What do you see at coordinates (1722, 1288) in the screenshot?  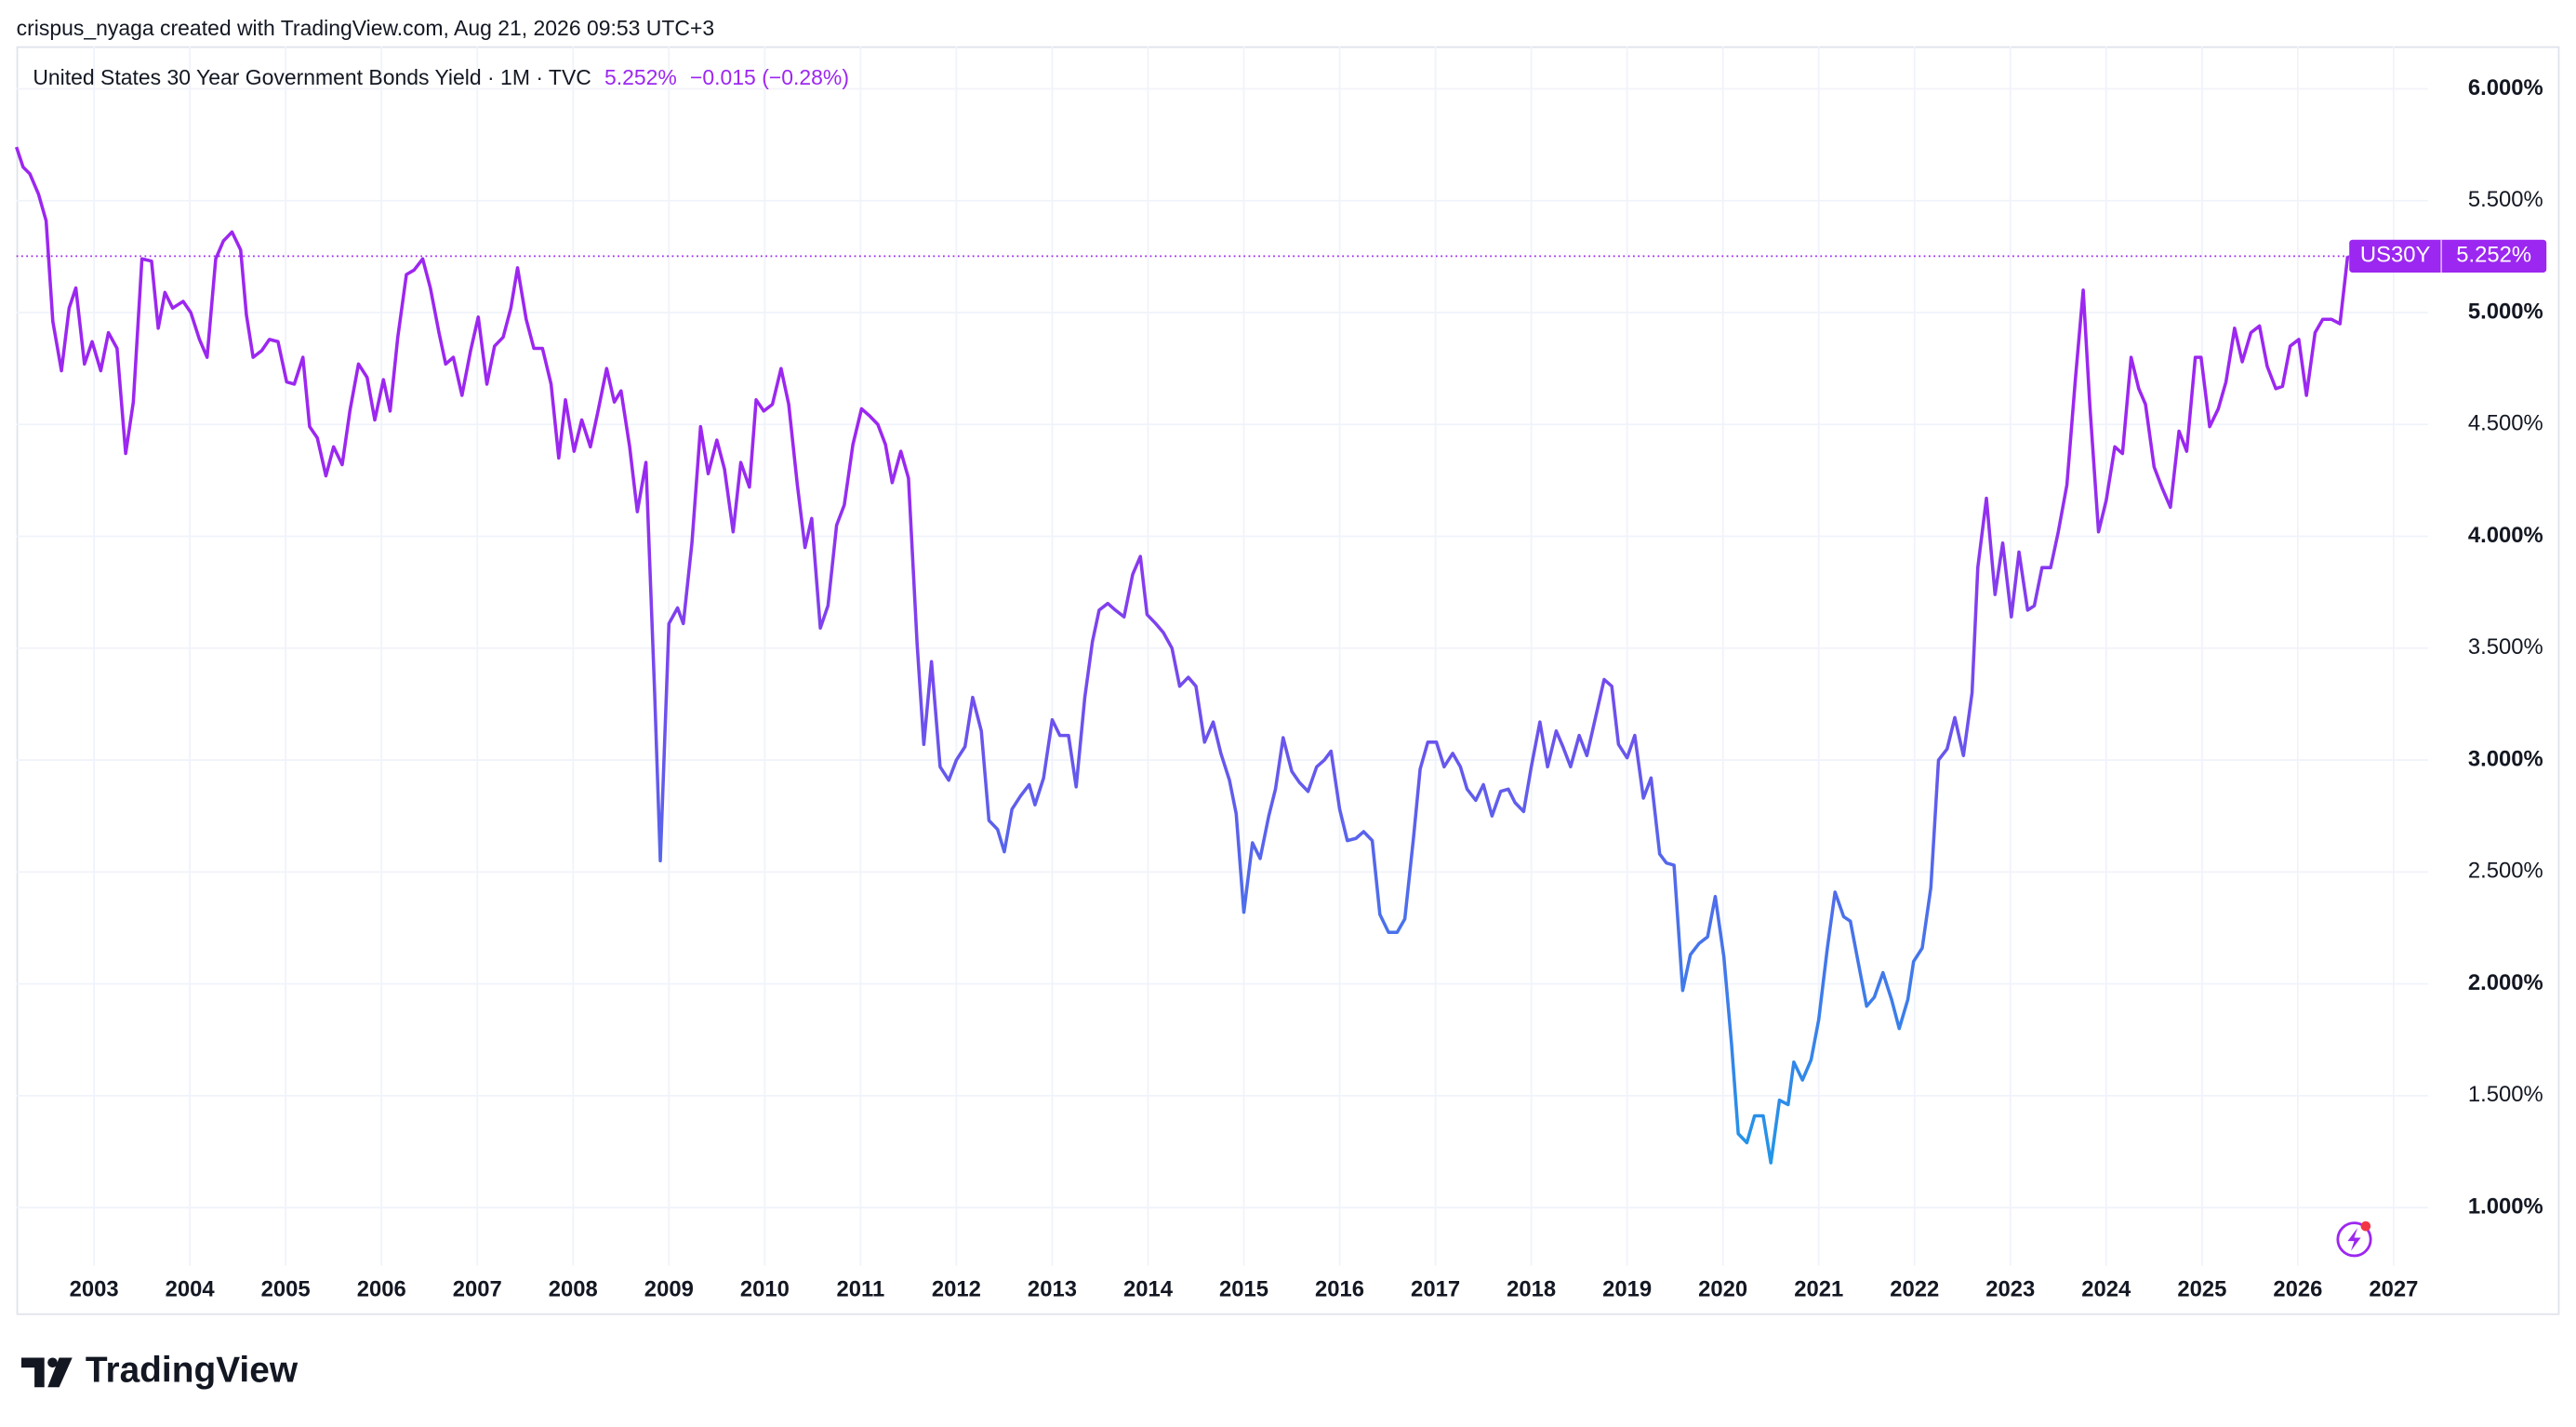 I see `x-tick-label: 2020` at bounding box center [1722, 1288].